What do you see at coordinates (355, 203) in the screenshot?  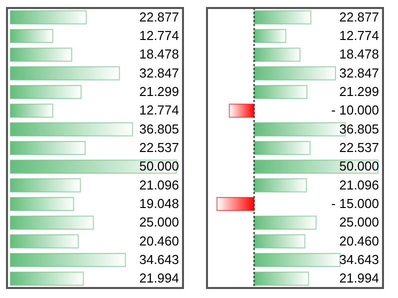 I see `data-label: - 15.000` at bounding box center [355, 203].